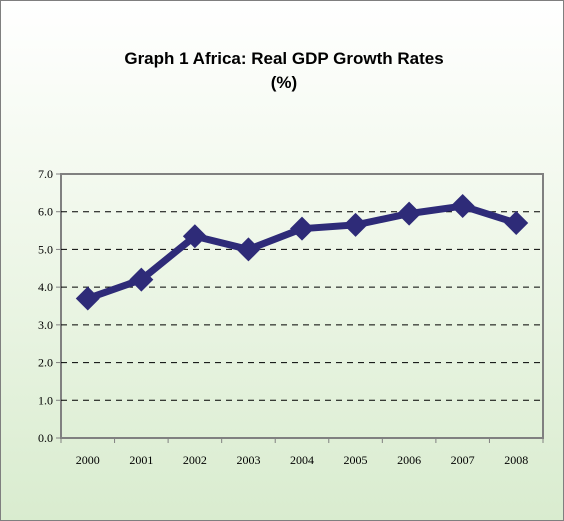 The image size is (564, 521). Describe the element at coordinates (462, 206) in the screenshot. I see `data-point-2007` at that location.